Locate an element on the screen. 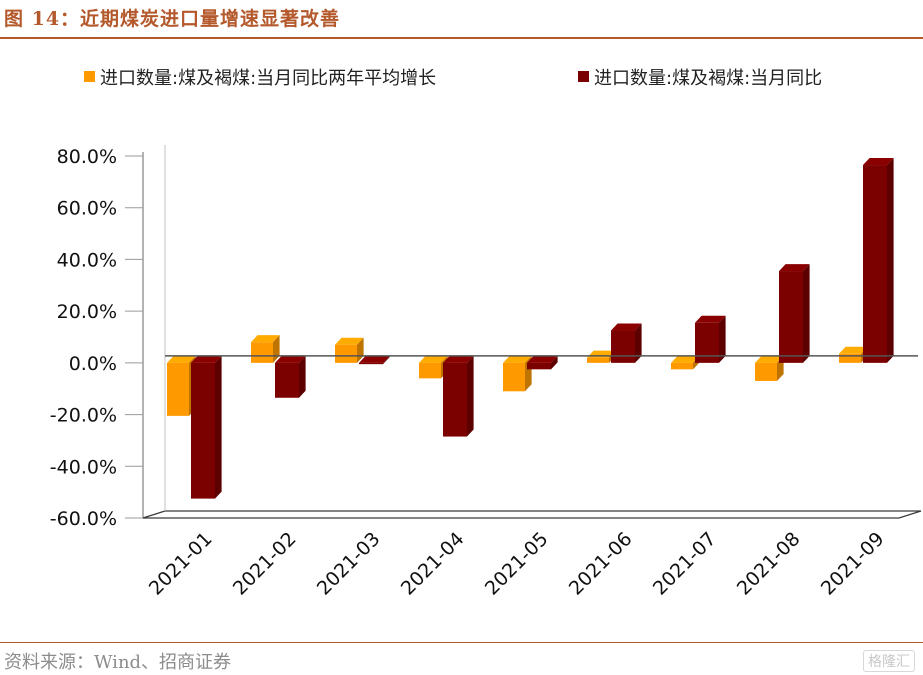 The image size is (923, 675). y-tick-label: -20.0% is located at coordinates (83, 416).